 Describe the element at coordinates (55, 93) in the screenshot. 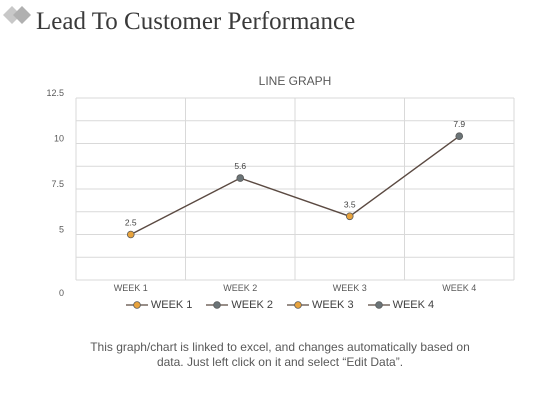

I see `y-tick-label: 12.5` at that location.